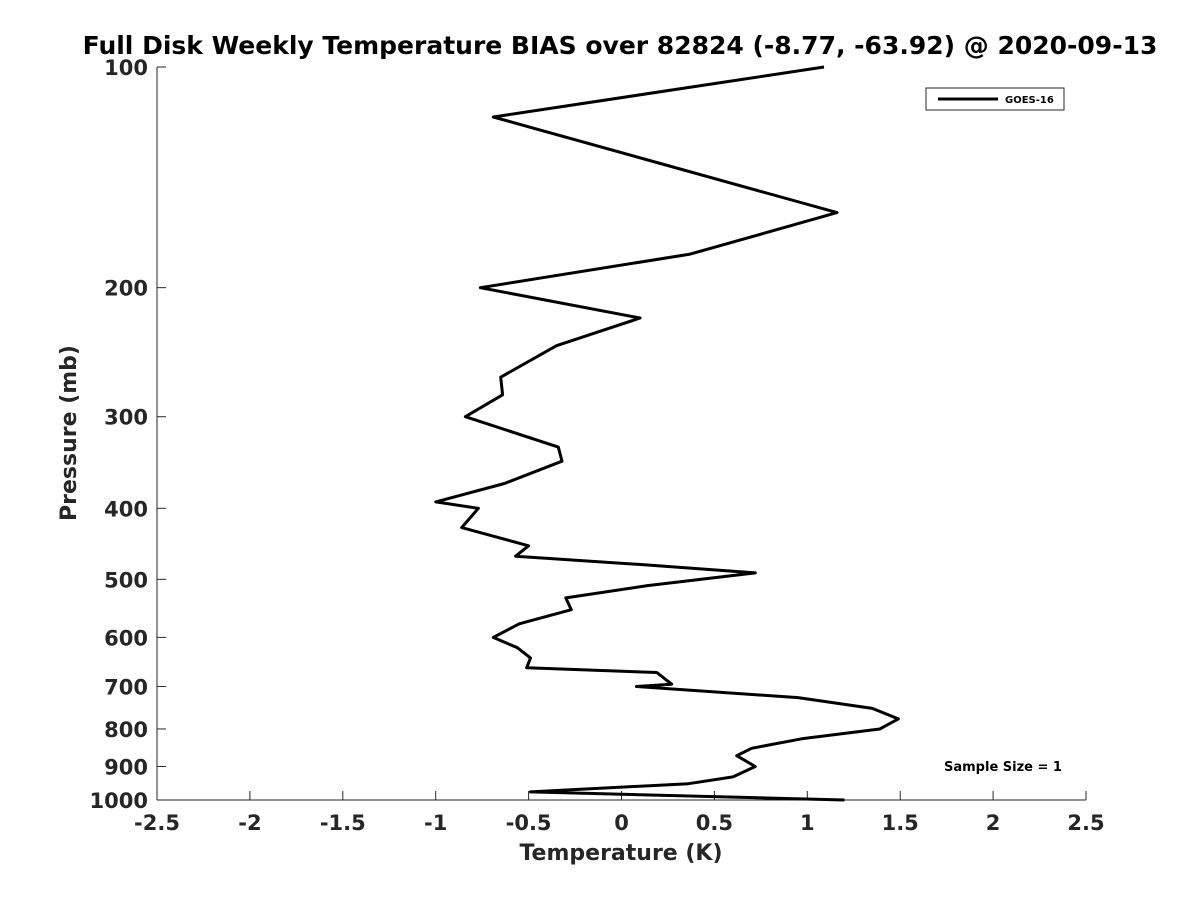 The width and height of the screenshot is (1200, 900). I want to click on y-tick-label: 300, so click(126, 418).